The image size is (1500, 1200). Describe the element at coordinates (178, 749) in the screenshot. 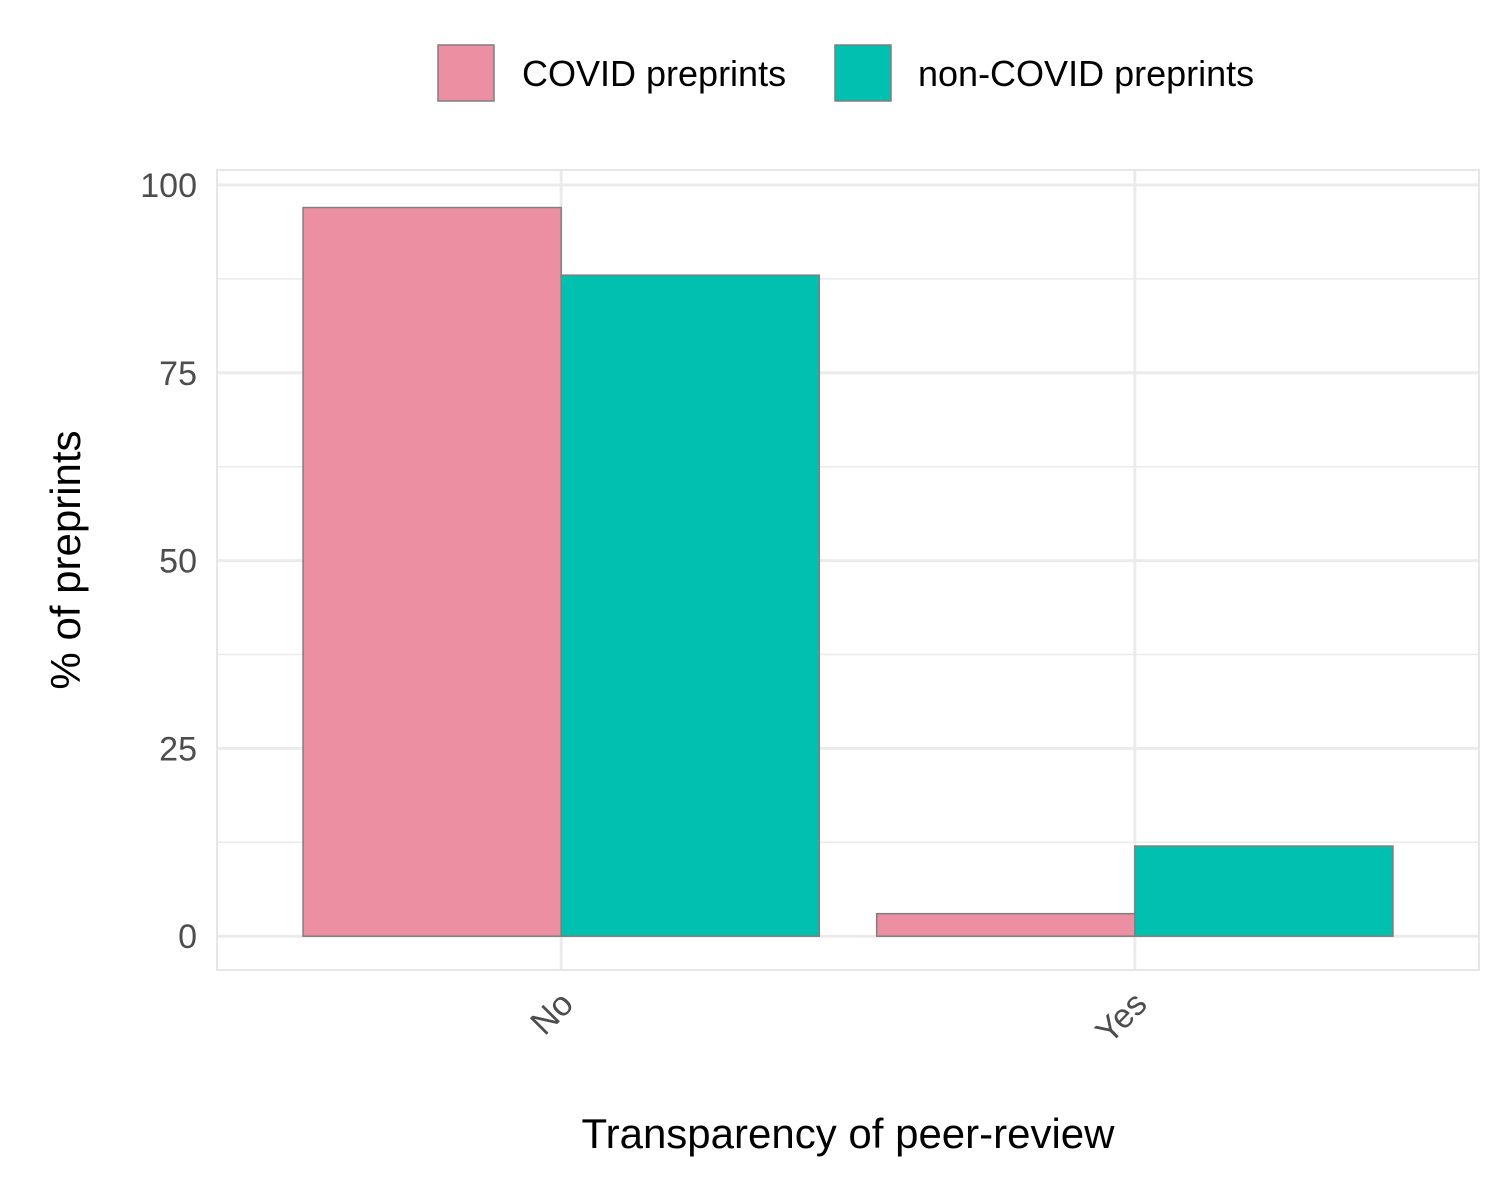

I see `y-tick-label: 25` at that location.